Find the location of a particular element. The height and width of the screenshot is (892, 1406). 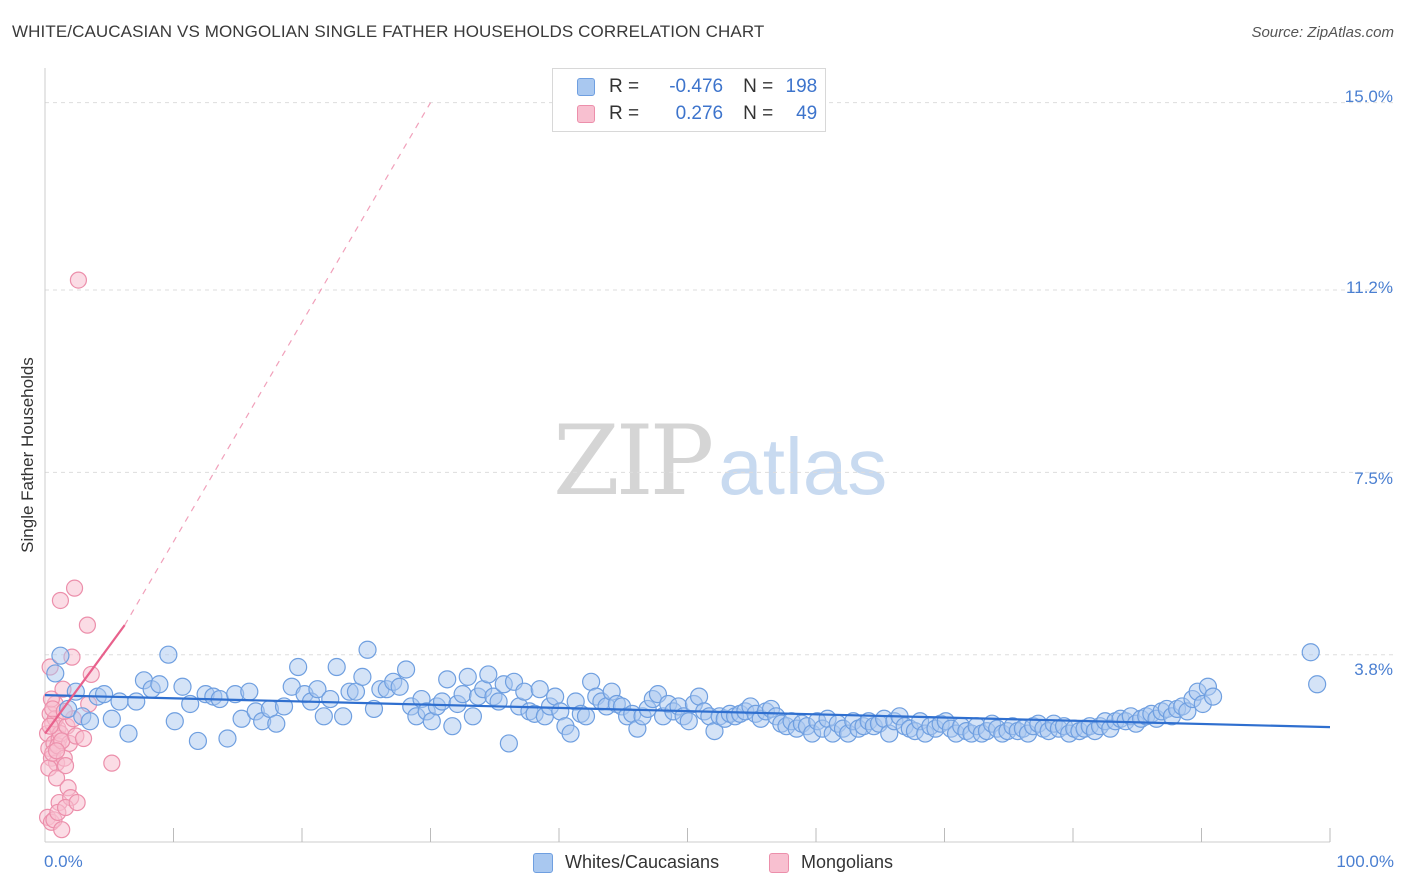

whites-trend-line is located at coordinates (687, 711).